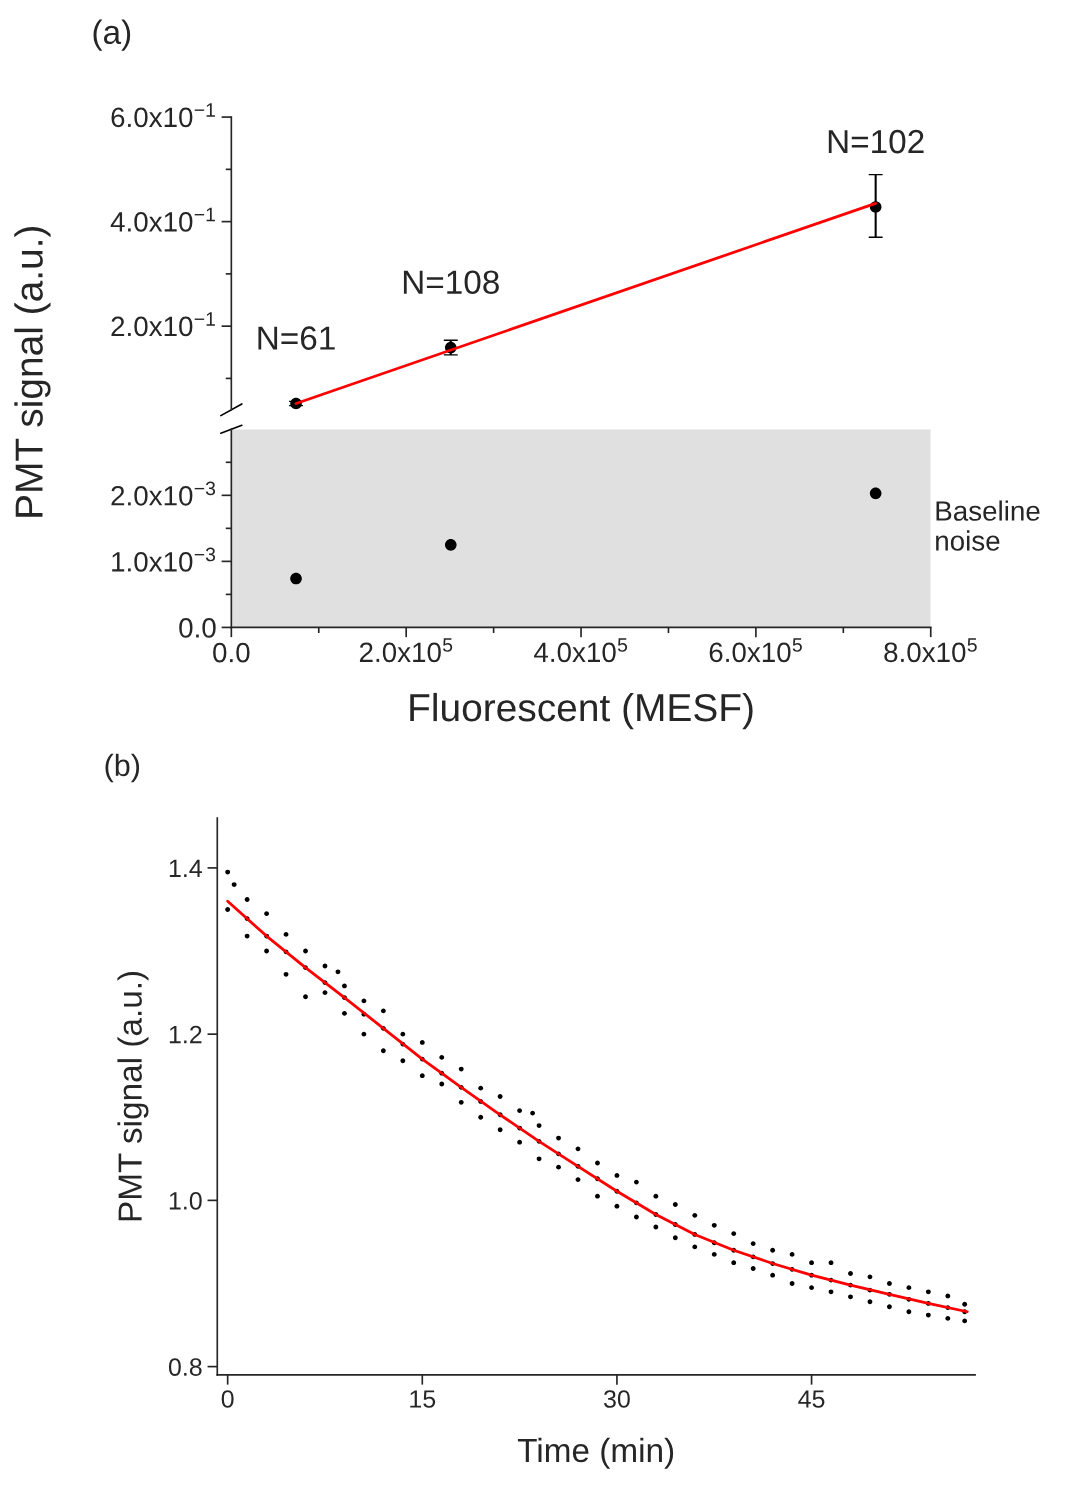 The width and height of the screenshot is (1081, 1501). Describe the element at coordinates (296, 338) in the screenshot. I see `annotation: N=61` at that location.